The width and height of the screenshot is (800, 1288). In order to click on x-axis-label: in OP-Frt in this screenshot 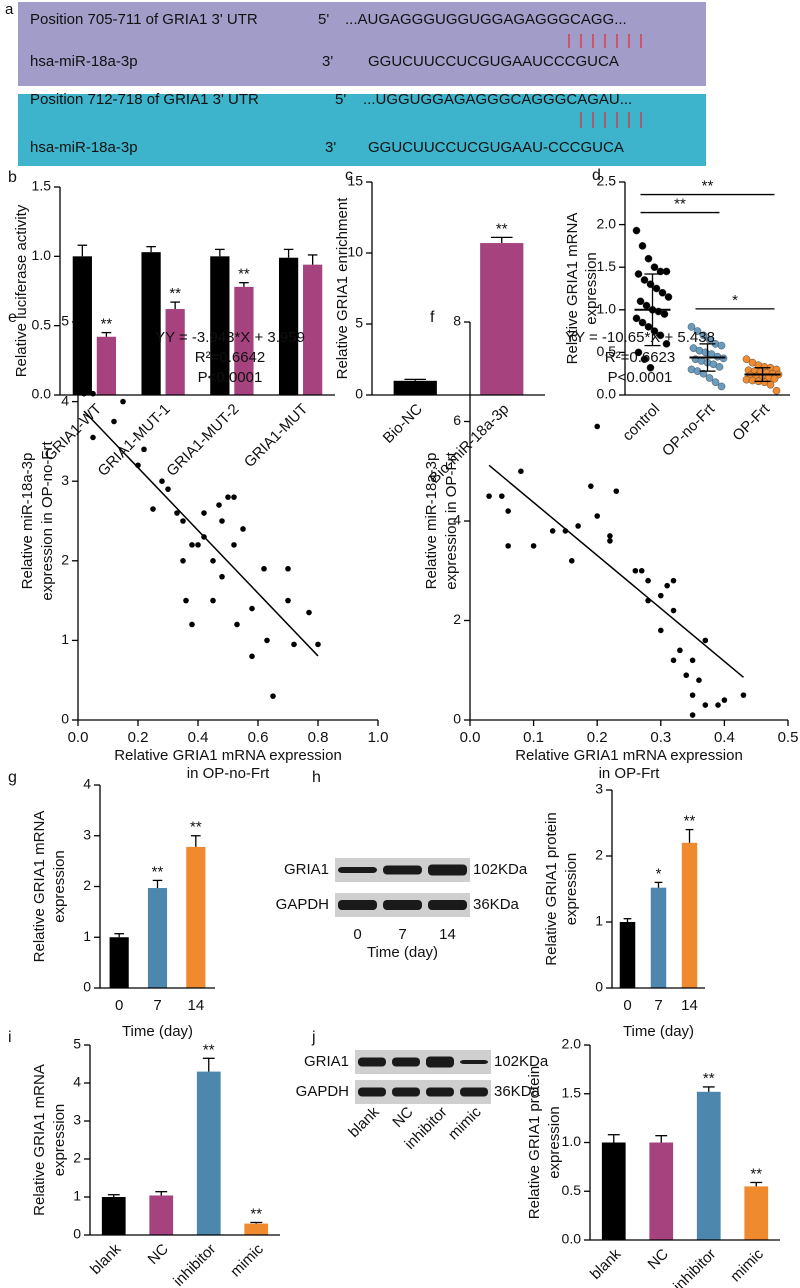, I will do `click(630, 773)`.